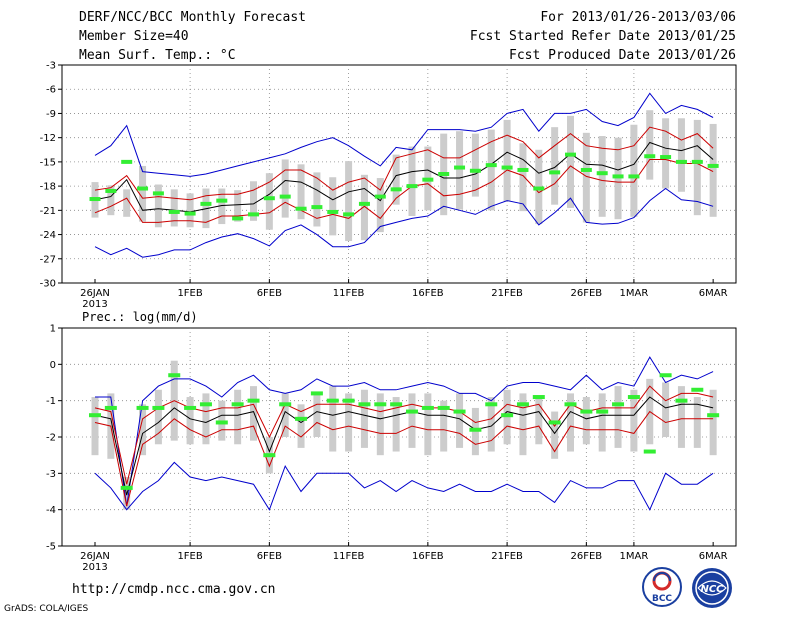  What do you see at coordinates (712, 589) in the screenshot?
I see `ncc-logo-text: NCC` at bounding box center [712, 589].